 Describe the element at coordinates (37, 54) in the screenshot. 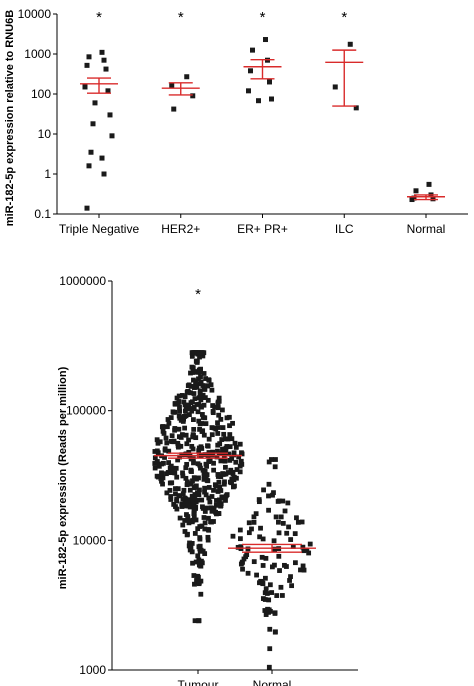

I see `panel-a-y-tick-label: 1000` at that location.